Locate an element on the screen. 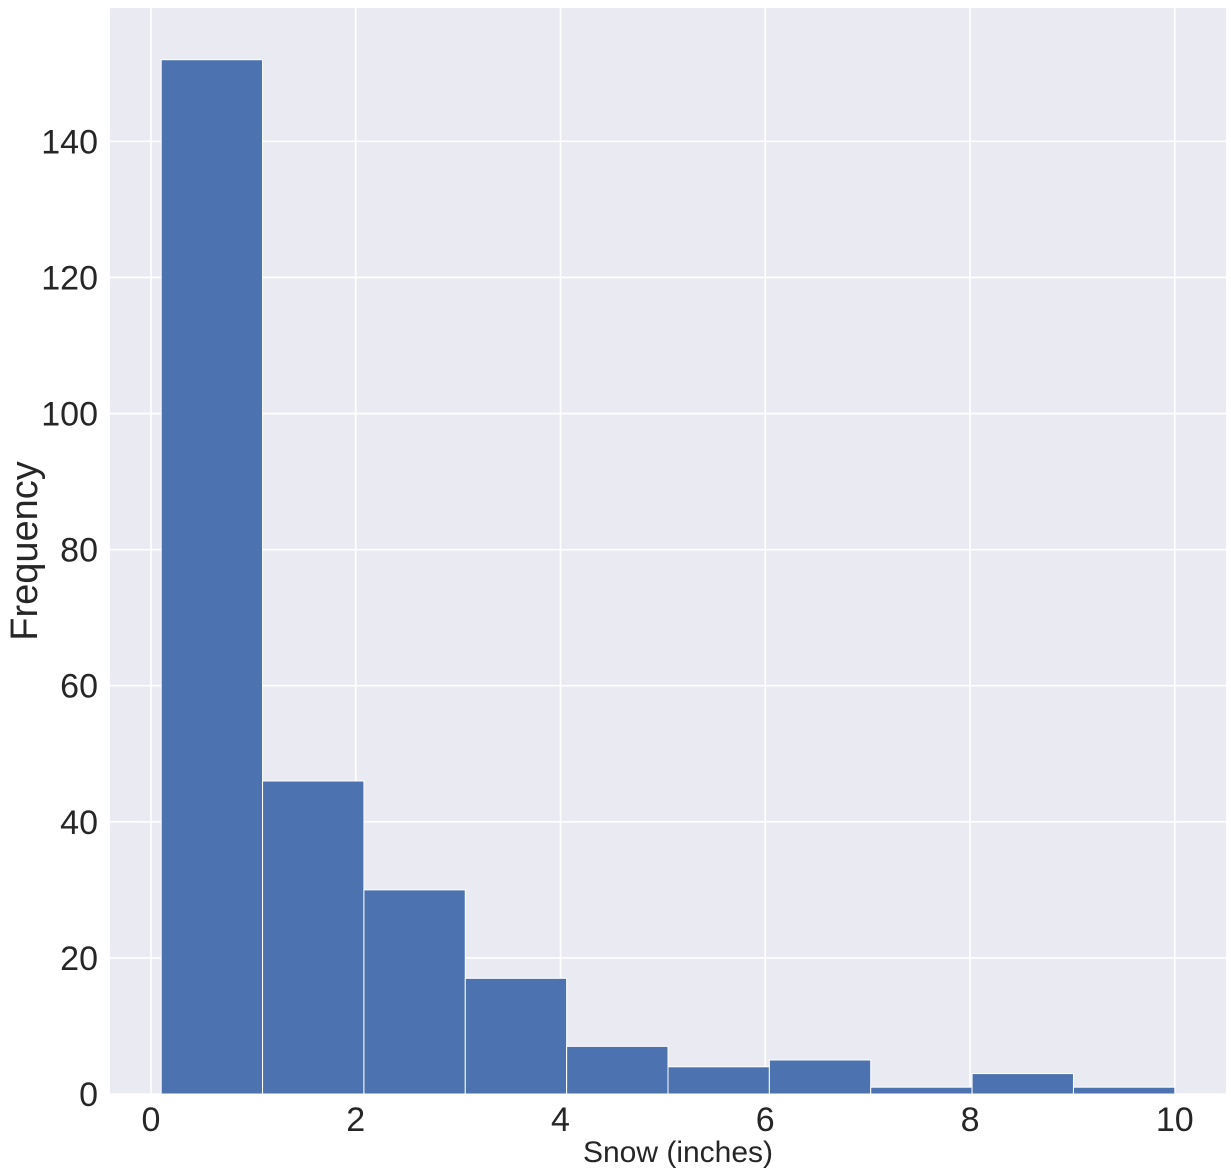 The image size is (1231, 1174). x-tick-labels: 0 2 4 6 8 10 is located at coordinates (667, 1120).